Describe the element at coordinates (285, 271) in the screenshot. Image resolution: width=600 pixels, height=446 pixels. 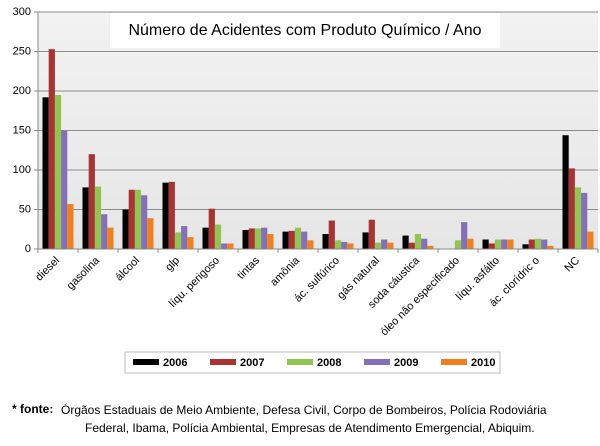
I see `x-tick-label: amônia` at that location.